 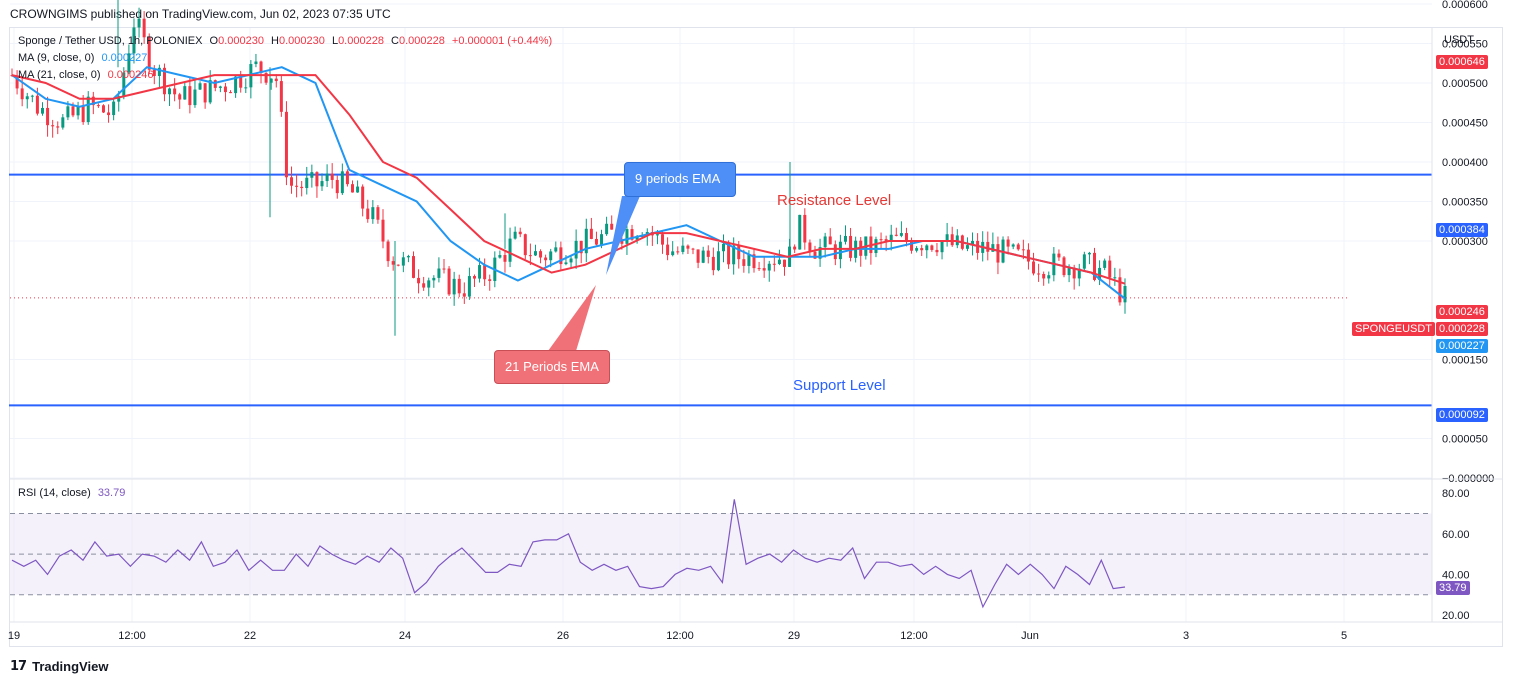 I want to click on rsi-line, so click(x=568, y=554).